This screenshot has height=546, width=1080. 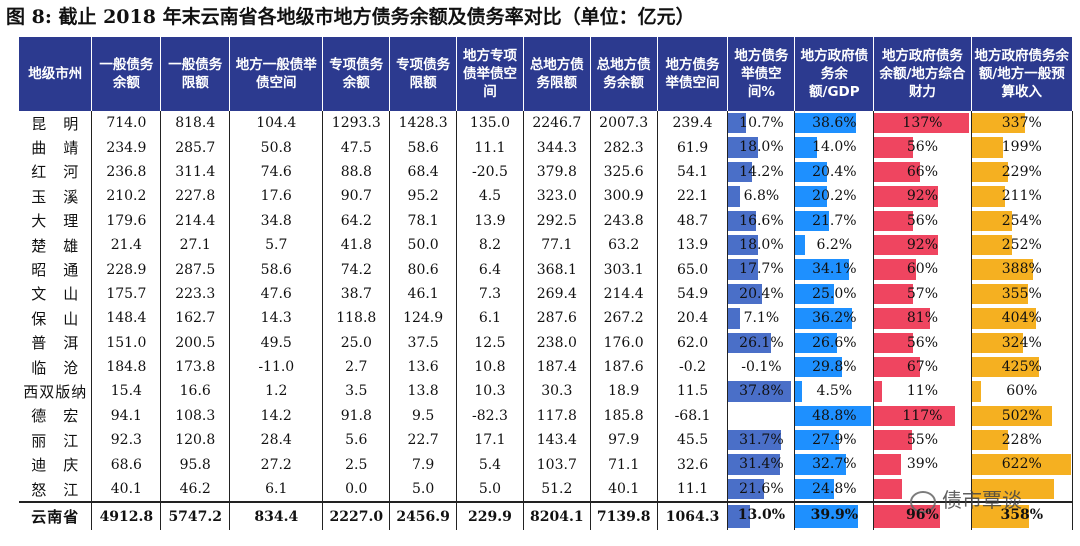 I want to click on bar-cell: 34.1%, so click(x=834, y=269).